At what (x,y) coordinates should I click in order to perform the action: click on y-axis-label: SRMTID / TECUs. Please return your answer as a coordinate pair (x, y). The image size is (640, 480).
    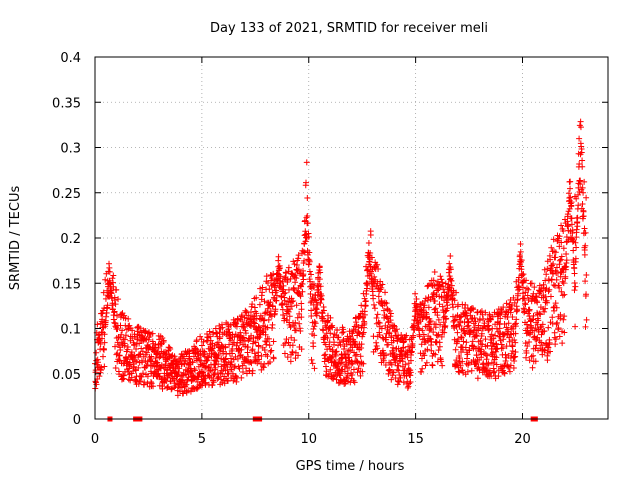
    Looking at the image, I should click on (15, 238).